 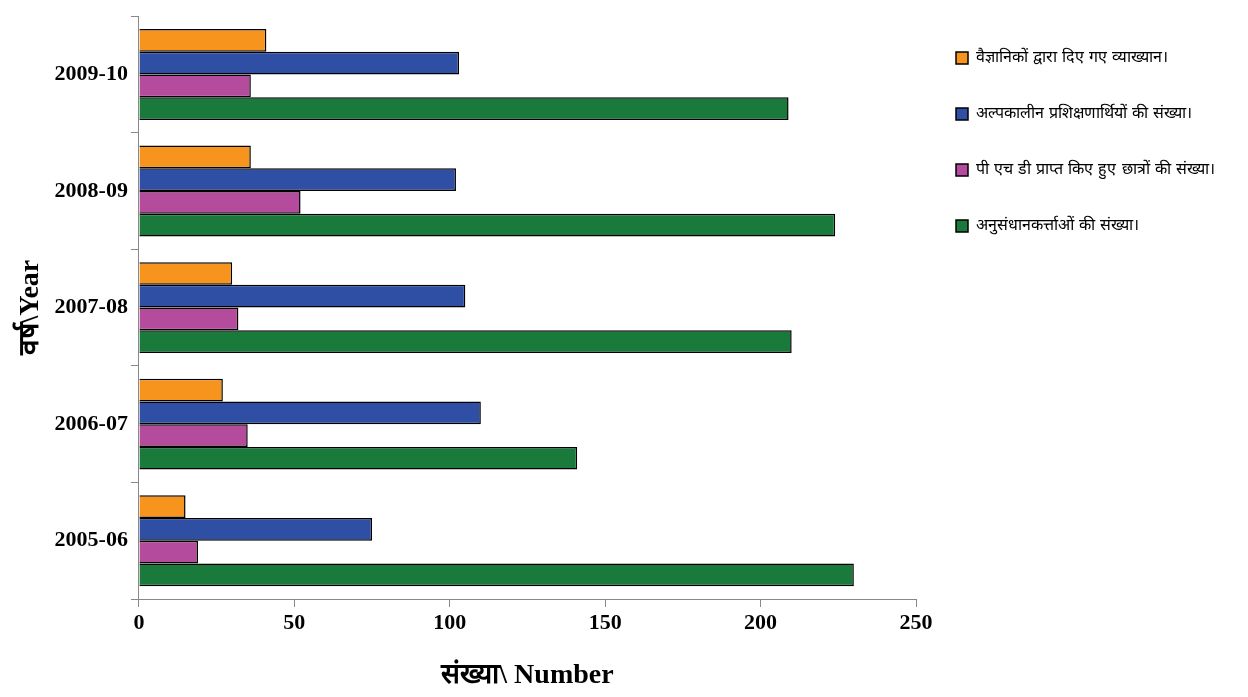 What do you see at coordinates (1058, 225) in the screenshot?
I see `legend-label: अनुसंधानकर्त्ताओं की संख्या।` at bounding box center [1058, 225].